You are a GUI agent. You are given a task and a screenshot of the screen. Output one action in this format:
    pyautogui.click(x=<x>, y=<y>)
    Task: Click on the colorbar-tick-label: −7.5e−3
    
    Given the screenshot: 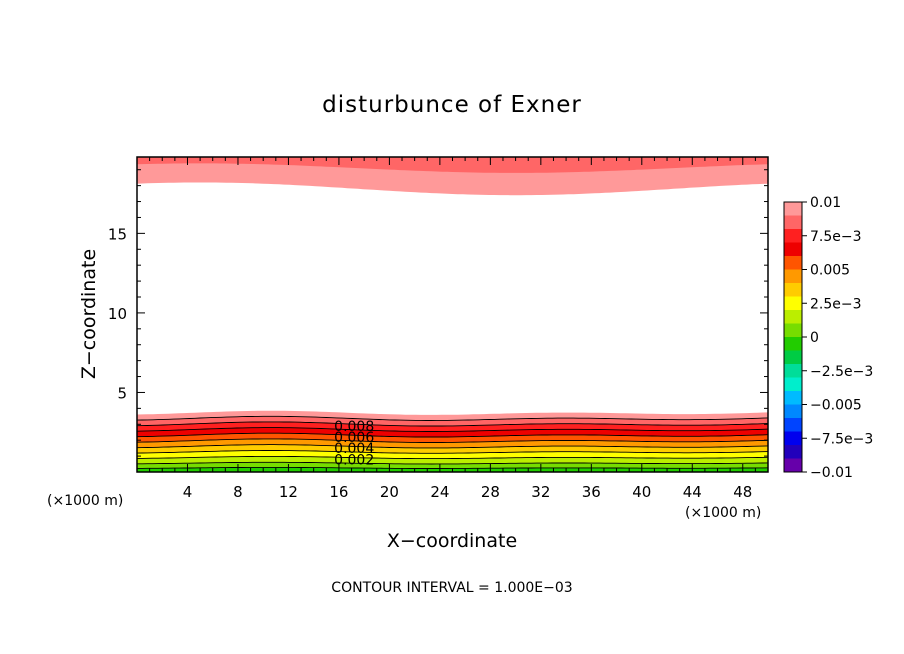 What is the action you would take?
    pyautogui.click(x=841, y=439)
    